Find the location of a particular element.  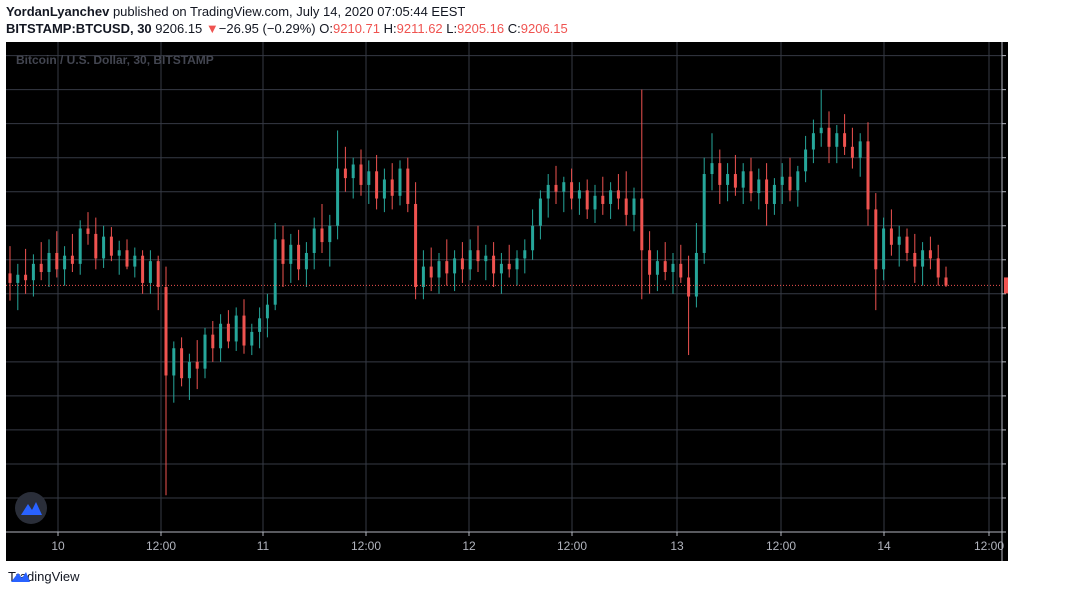

x-tick-label: 14 is located at coordinates (884, 546).